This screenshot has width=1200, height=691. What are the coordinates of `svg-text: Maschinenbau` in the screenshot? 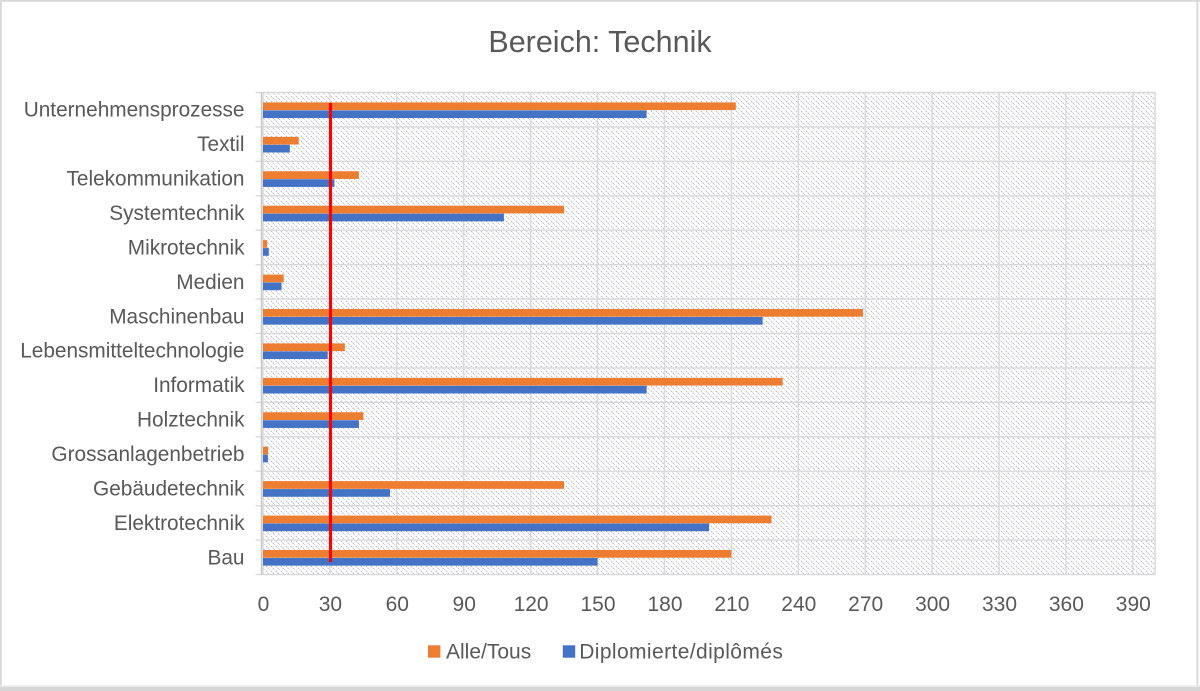 It's located at (176, 316).